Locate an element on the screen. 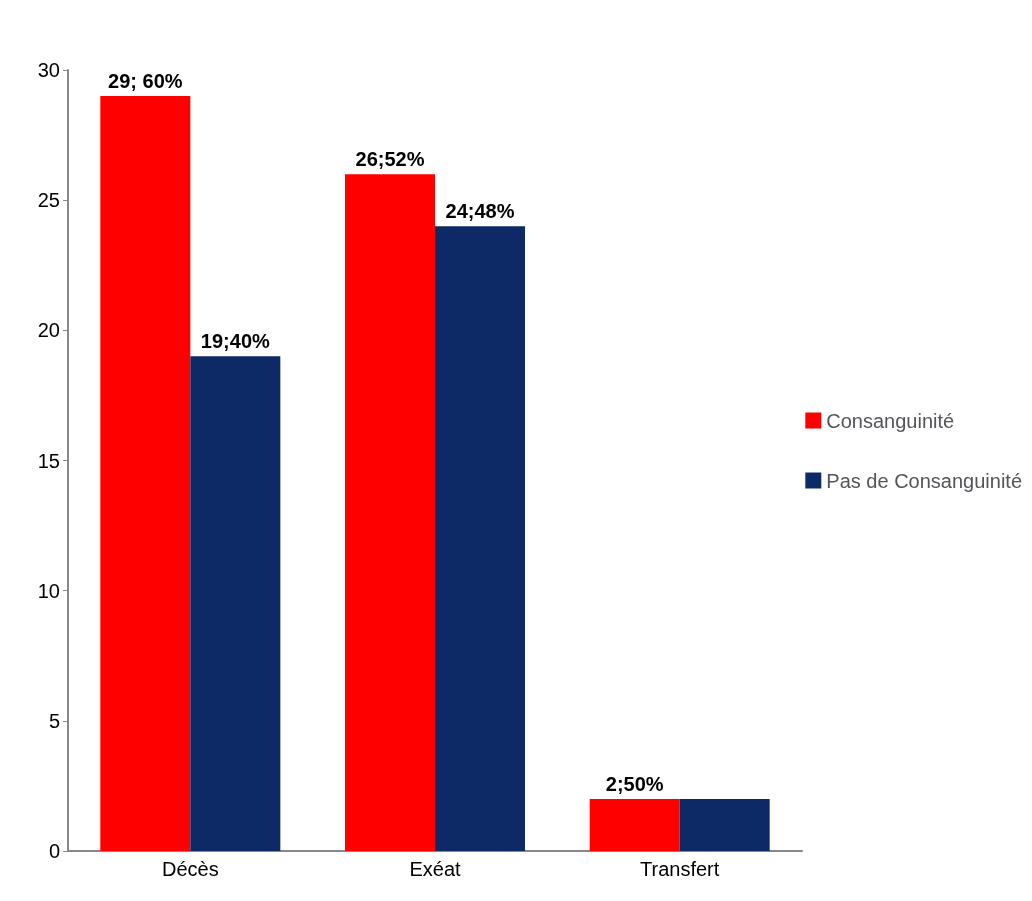 The height and width of the screenshot is (901, 1032). x-tick-label: Décès is located at coordinates (190, 869).